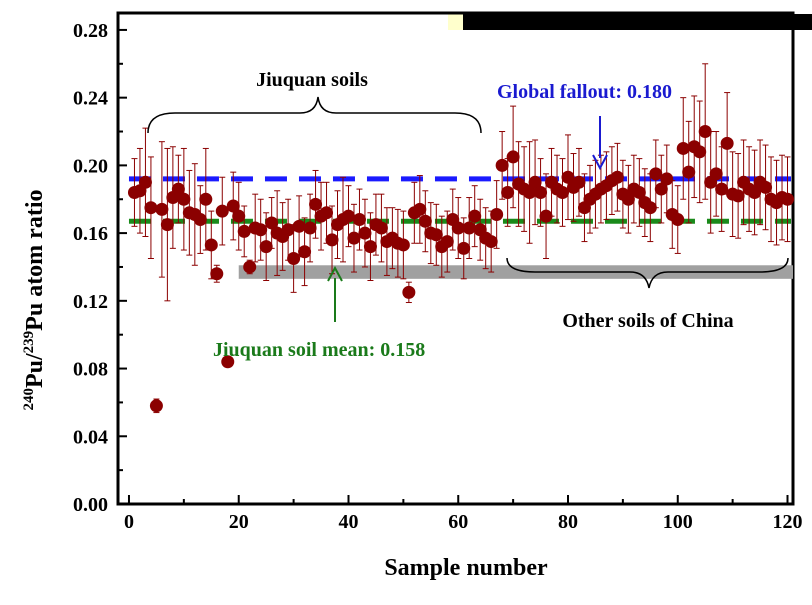 The width and height of the screenshot is (812, 605). I want to click on y-tick-label: 0.04, so click(90, 437).